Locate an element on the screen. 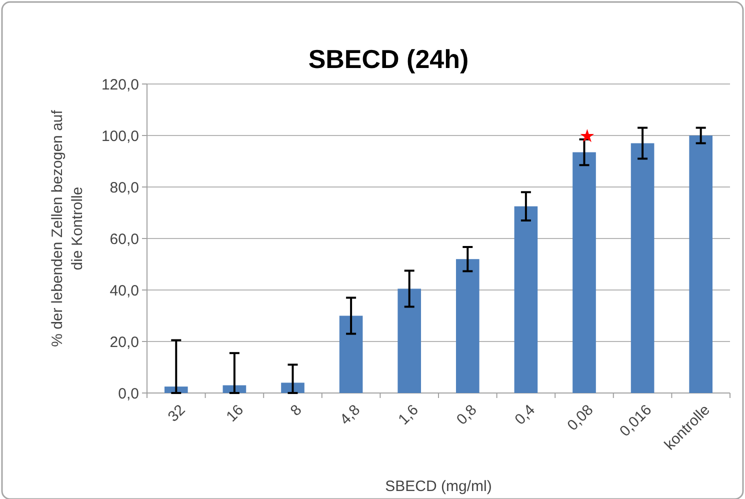 This screenshot has width=745, height=499. x-tick-label: 32 is located at coordinates (176, 414).